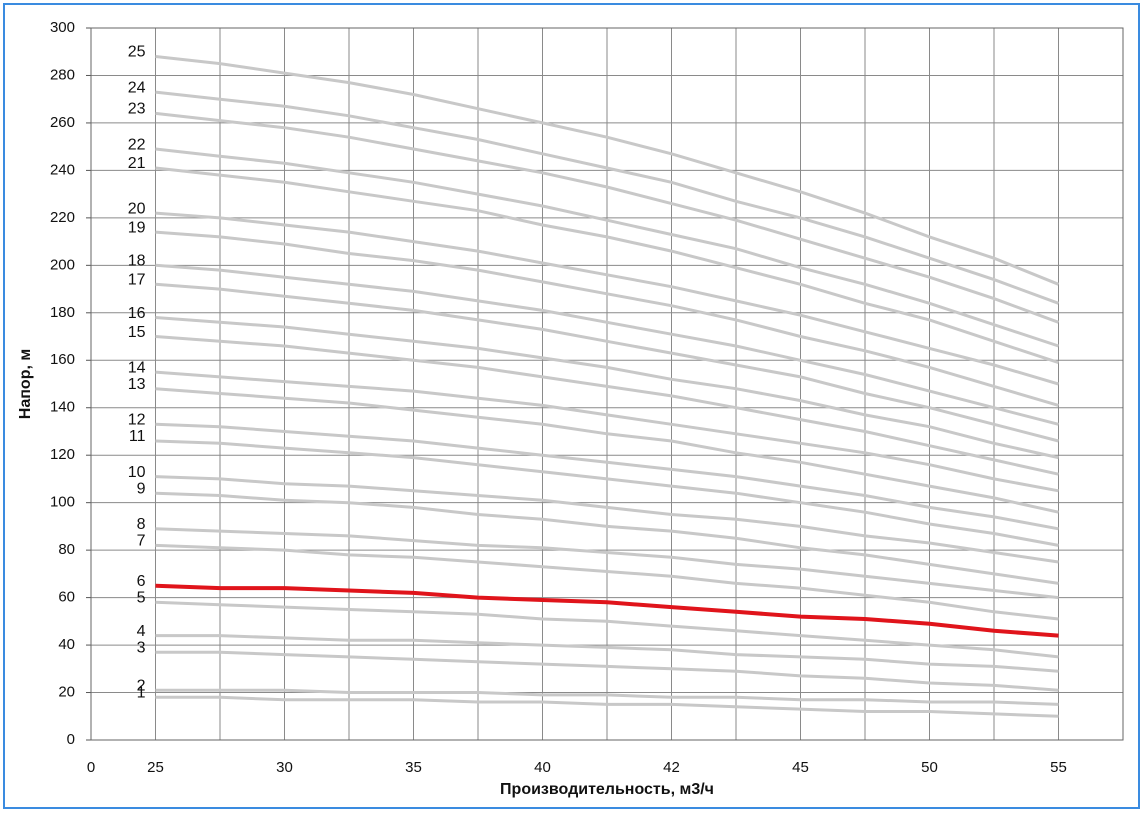 This screenshot has width=1143, height=814. What do you see at coordinates (141, 685) in the screenshot?
I see `series-label: 2` at bounding box center [141, 685].